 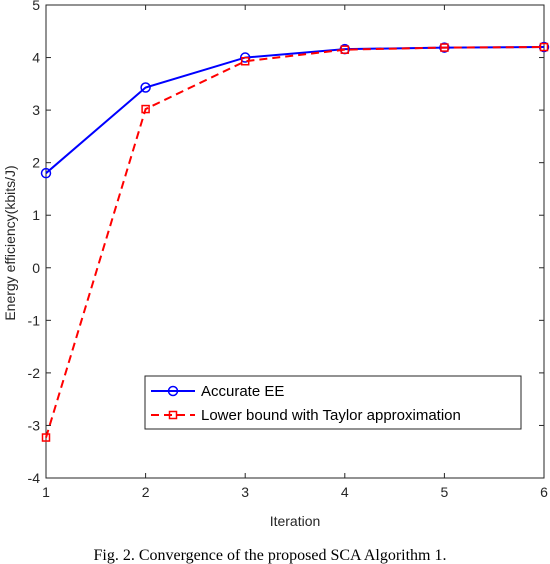 I want to click on legend-entry: Lower bound with Taylor approximation, so click(x=306, y=415).